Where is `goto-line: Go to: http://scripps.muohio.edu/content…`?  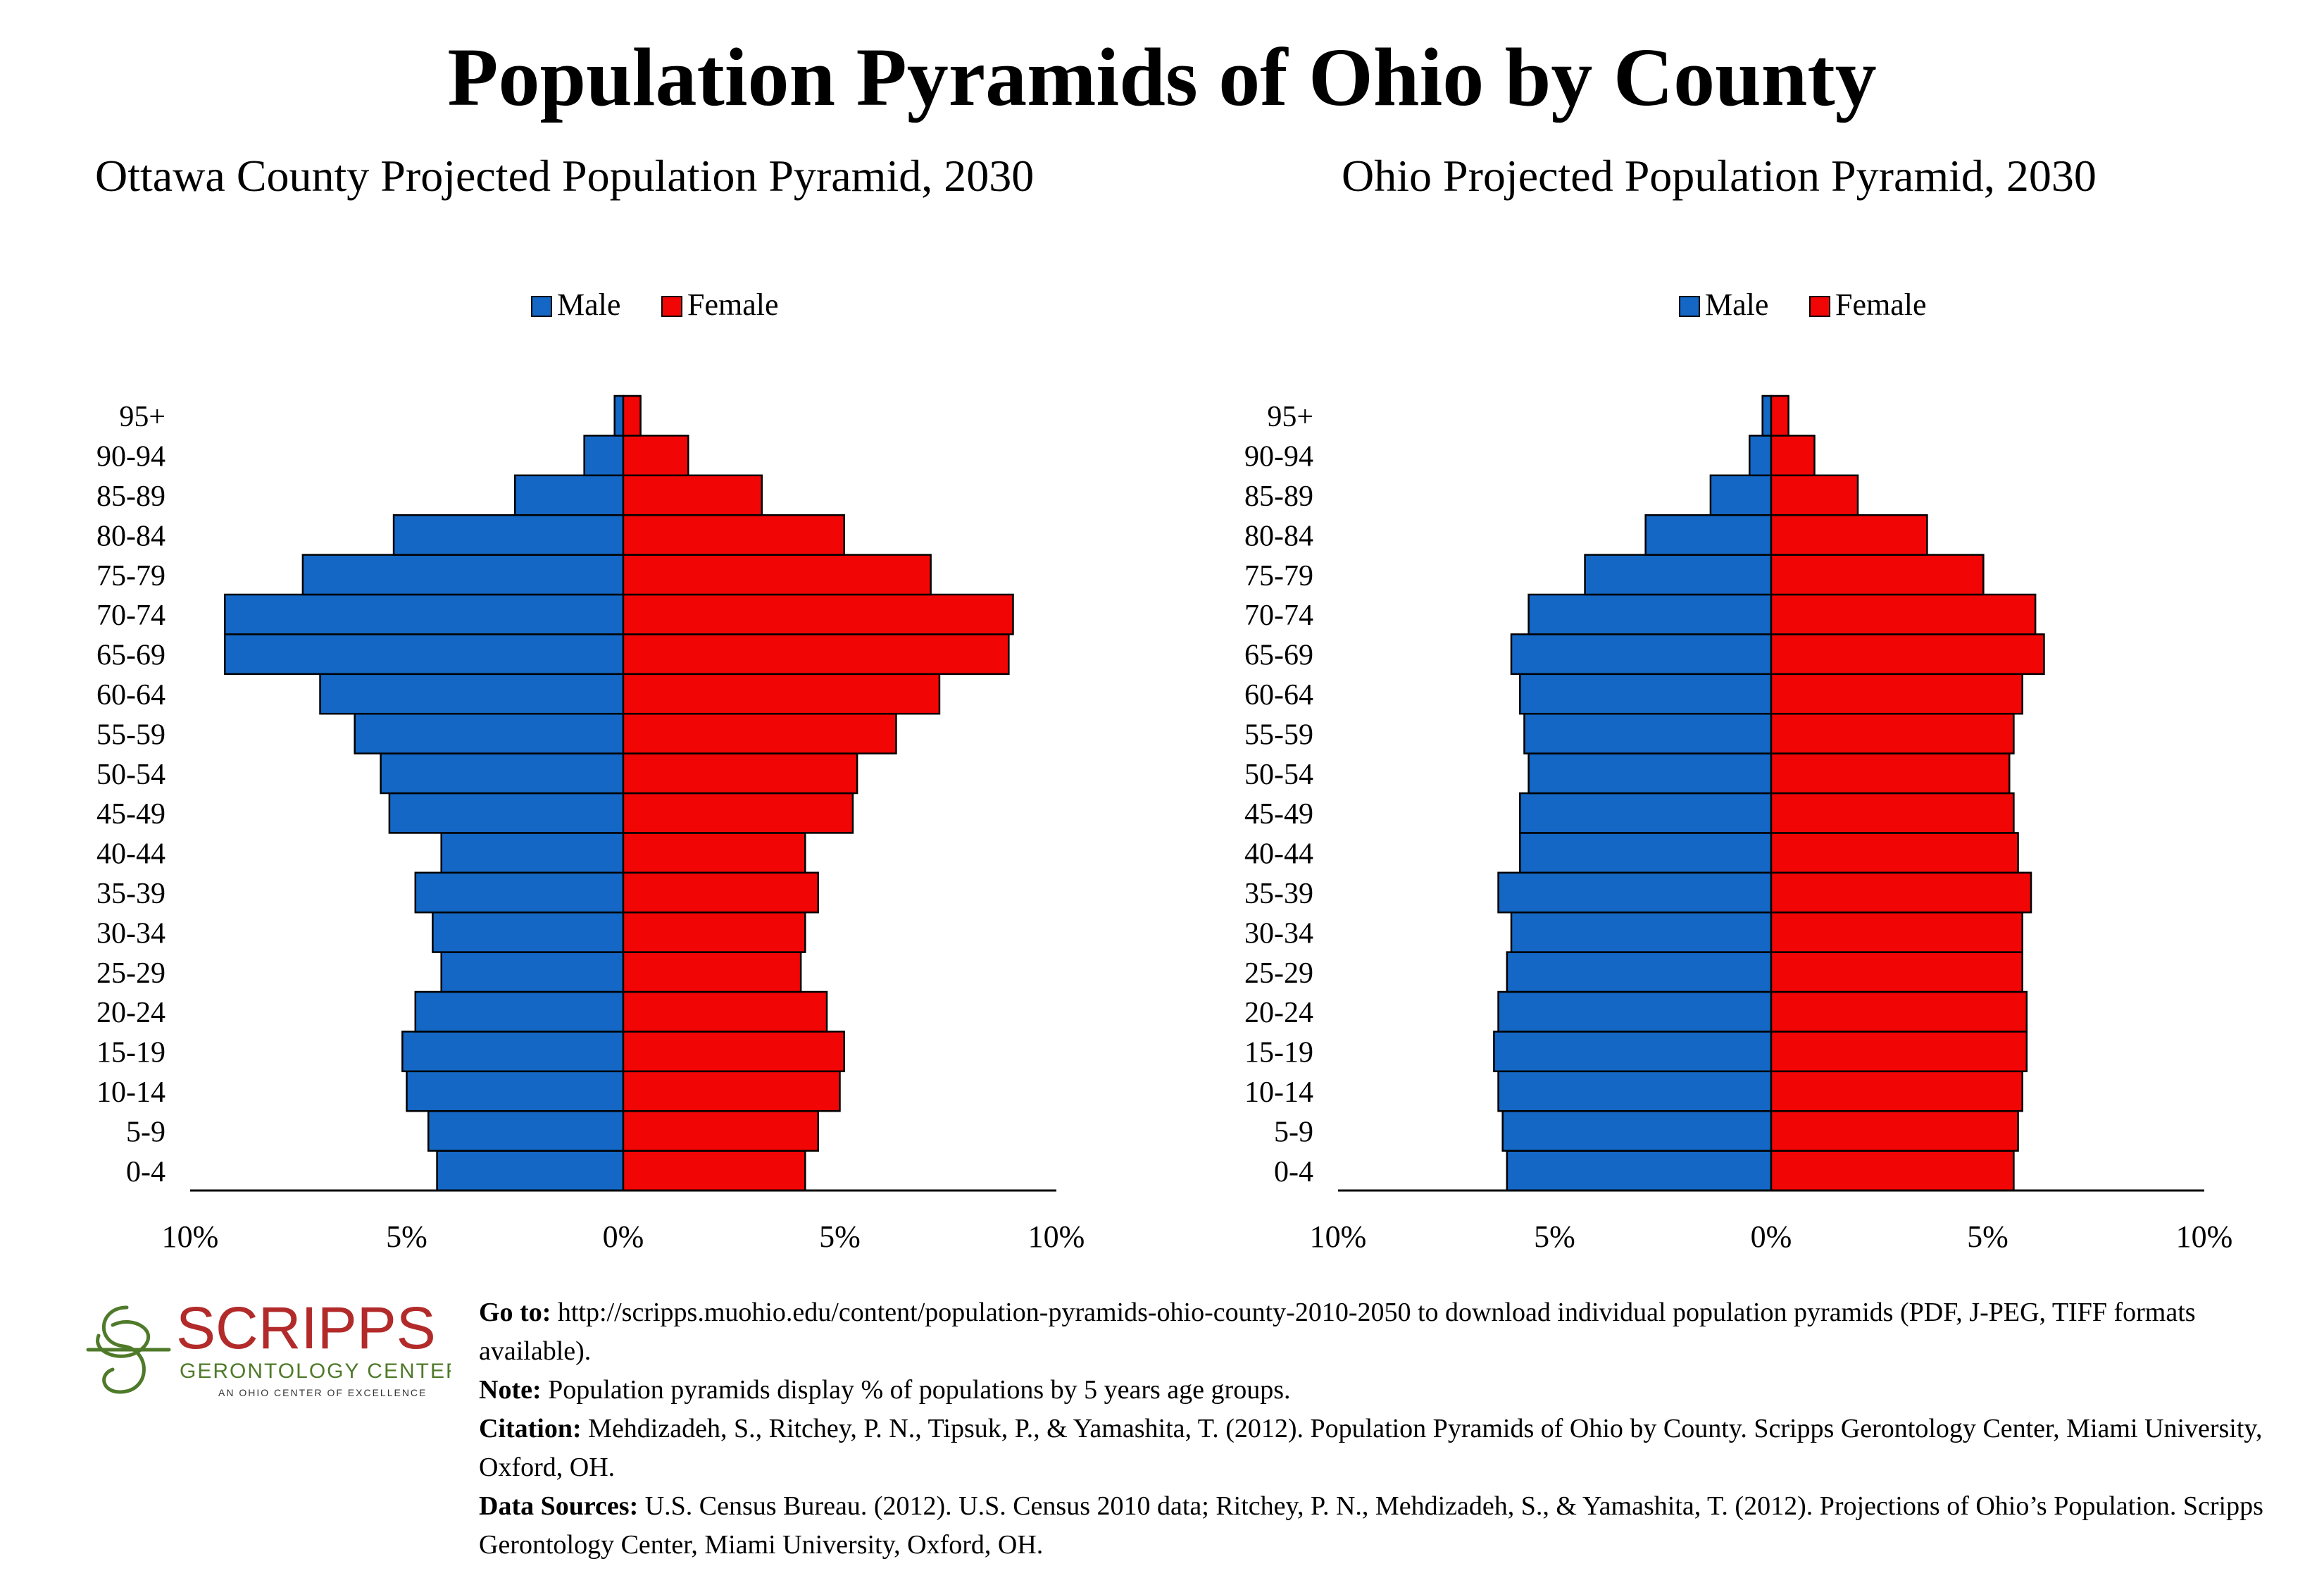 goto-line: Go to: http://scripps.muohio.edu/content… is located at coordinates (1394, 1332).